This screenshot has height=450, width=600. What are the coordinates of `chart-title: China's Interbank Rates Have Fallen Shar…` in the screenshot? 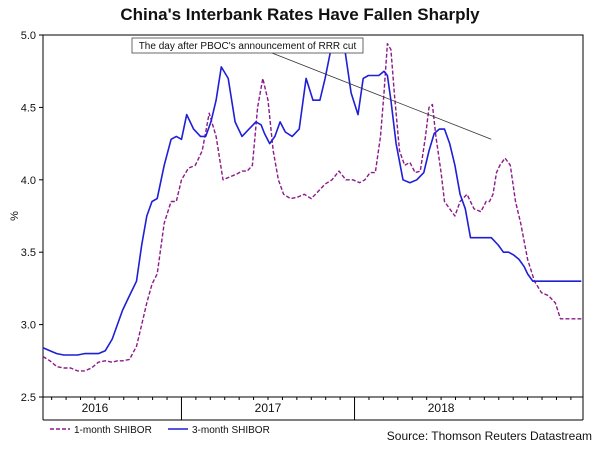 It's located at (300, 14).